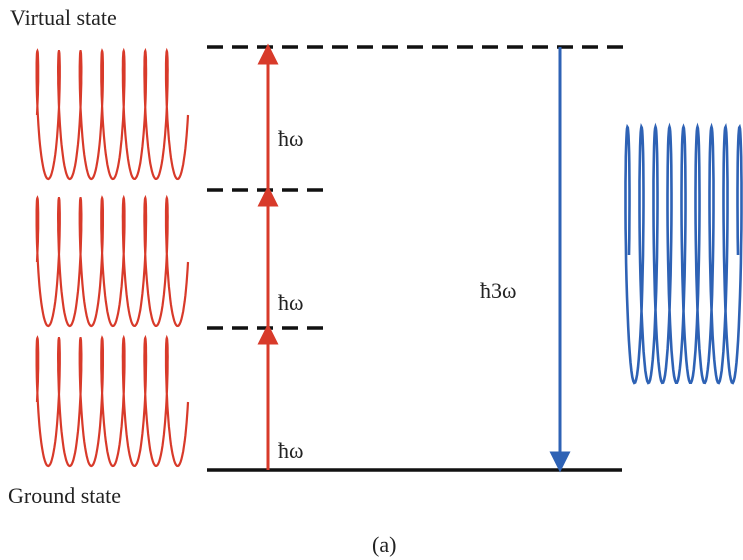  I want to click on virtual-label: Virtual state, so click(63, 17).